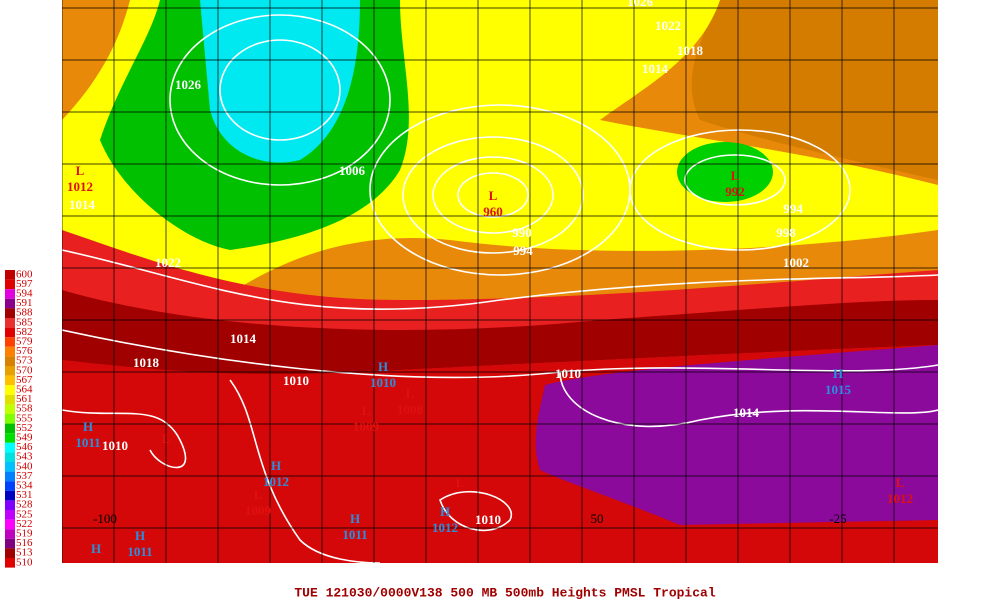  I want to click on legend-label: 555, so click(24, 418).